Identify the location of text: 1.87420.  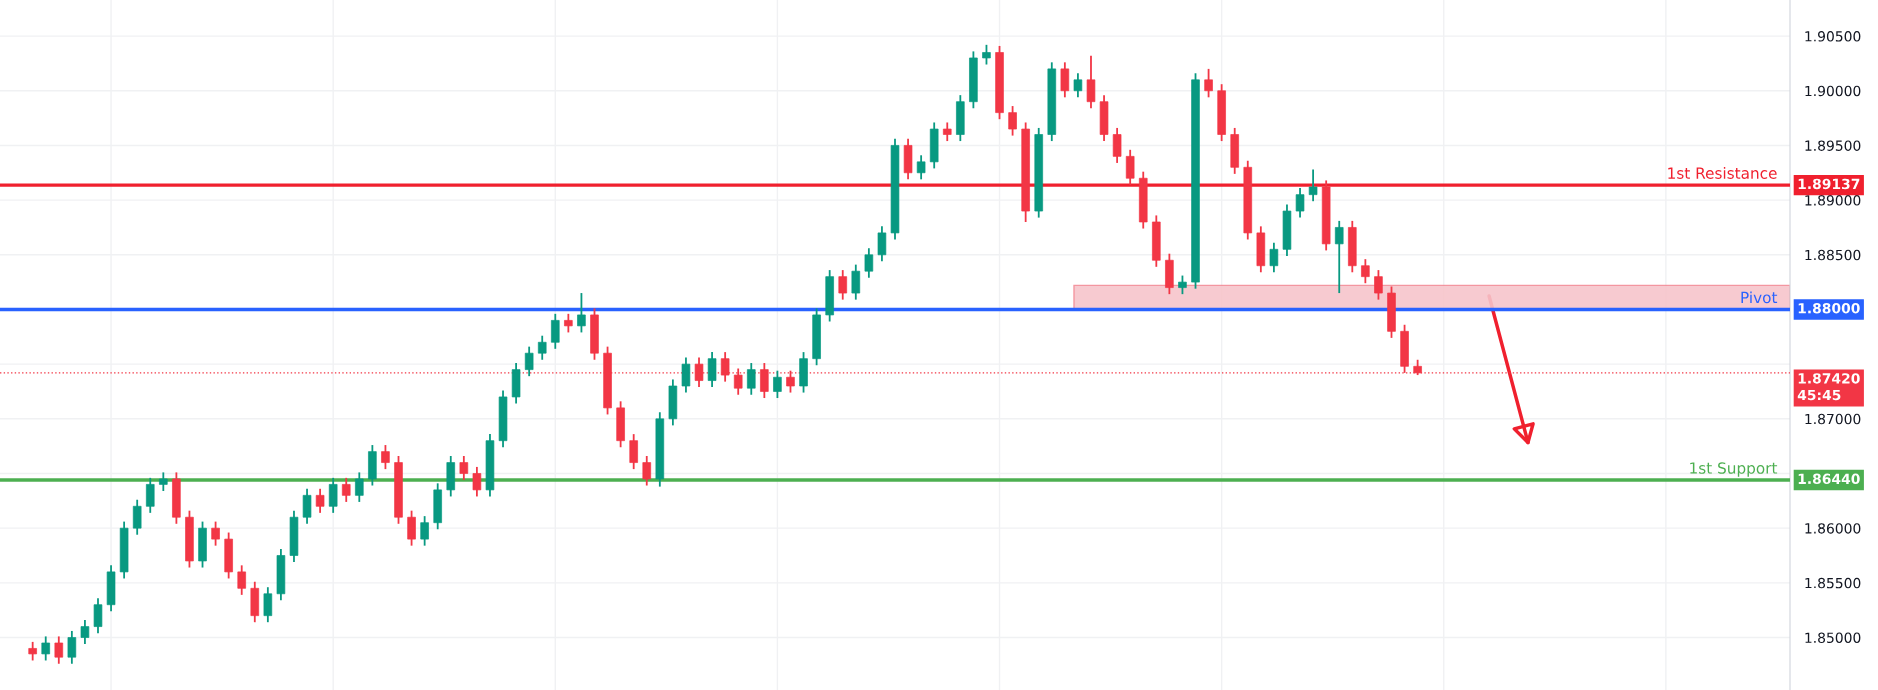
(1829, 378).